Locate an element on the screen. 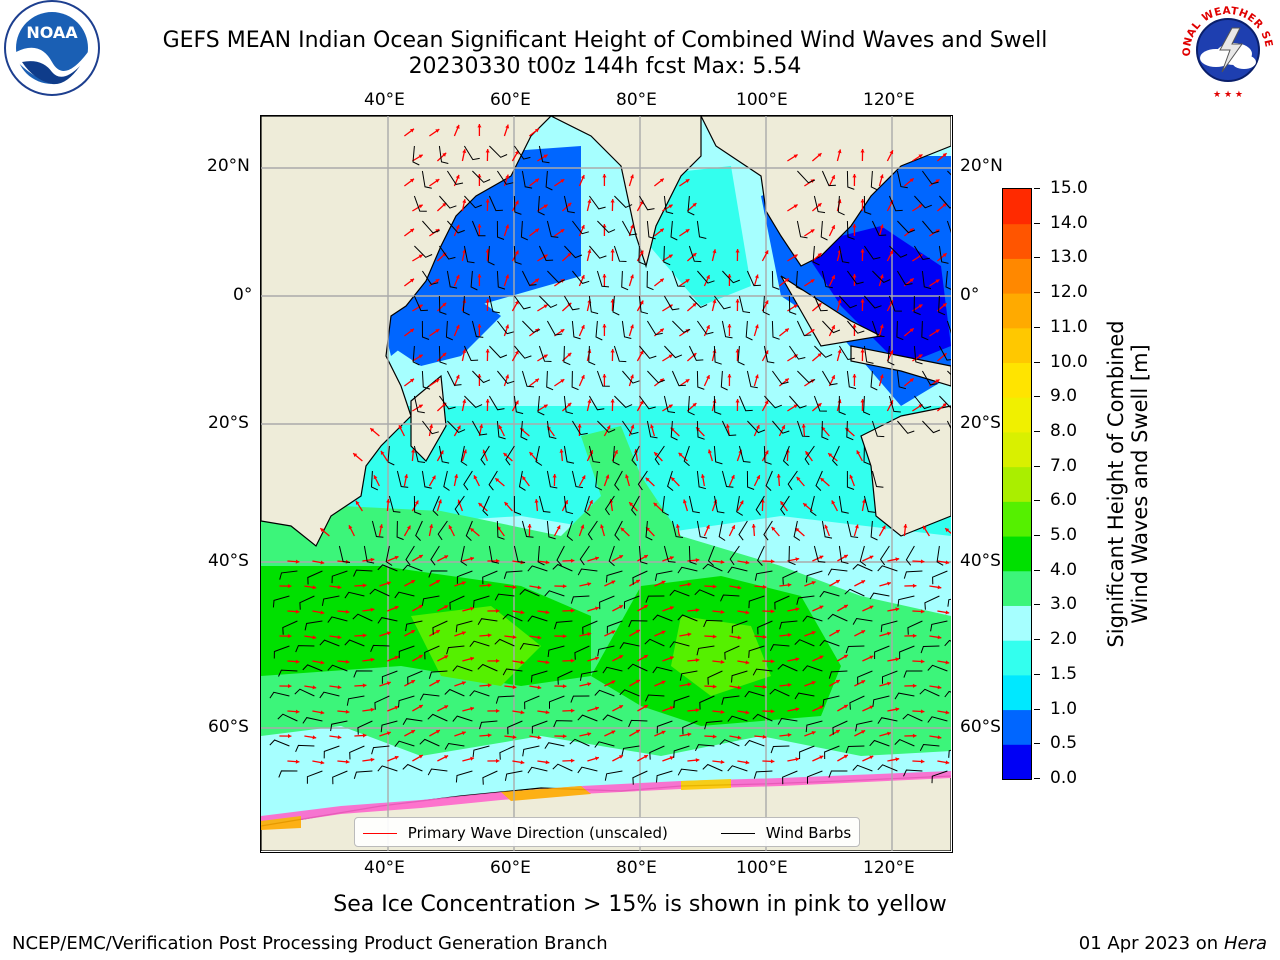 The height and width of the screenshot is (960, 1280). legend-wind-swatch is located at coordinates (738, 833).